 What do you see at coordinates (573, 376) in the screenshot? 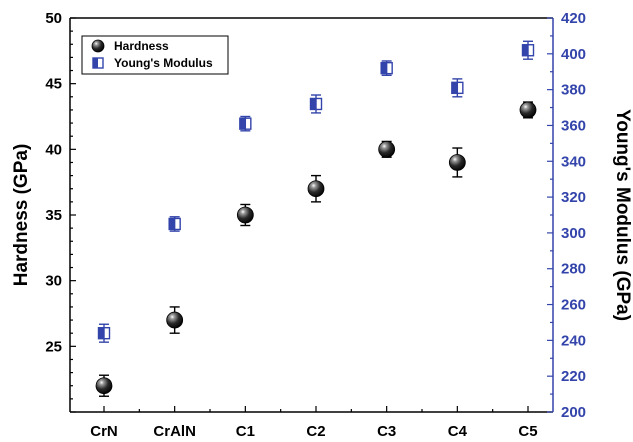
I see `right-tick-label: 220` at bounding box center [573, 376].